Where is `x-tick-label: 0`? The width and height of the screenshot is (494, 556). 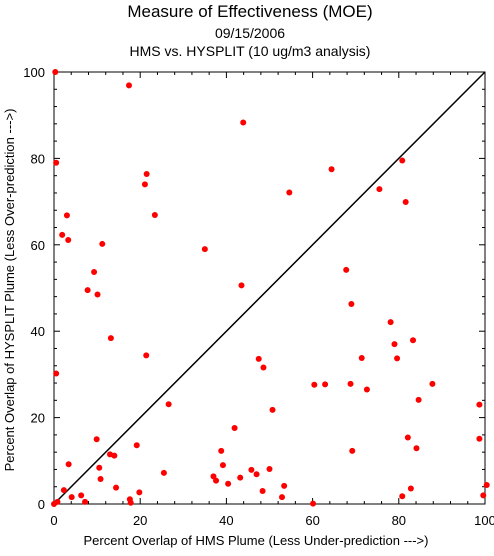
x-tick-label: 0 is located at coordinates (53, 520).